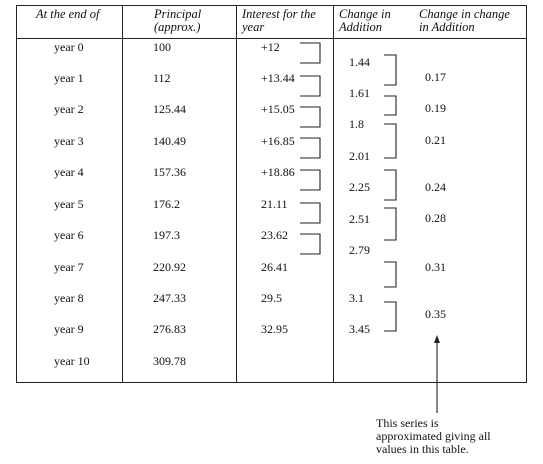 This screenshot has width=543, height=464. What do you see at coordinates (69, 172) in the screenshot?
I see `year-cell: year 4` at bounding box center [69, 172].